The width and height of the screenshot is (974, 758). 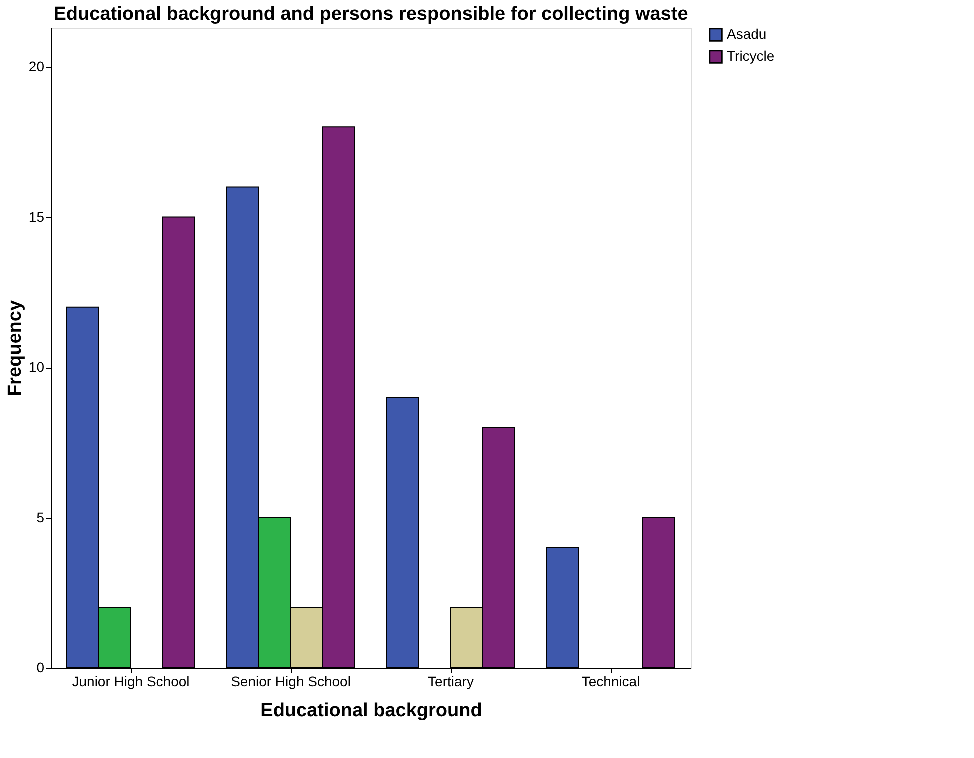 What do you see at coordinates (451, 682) in the screenshot?
I see `x-tick-label: Tertiary` at bounding box center [451, 682].